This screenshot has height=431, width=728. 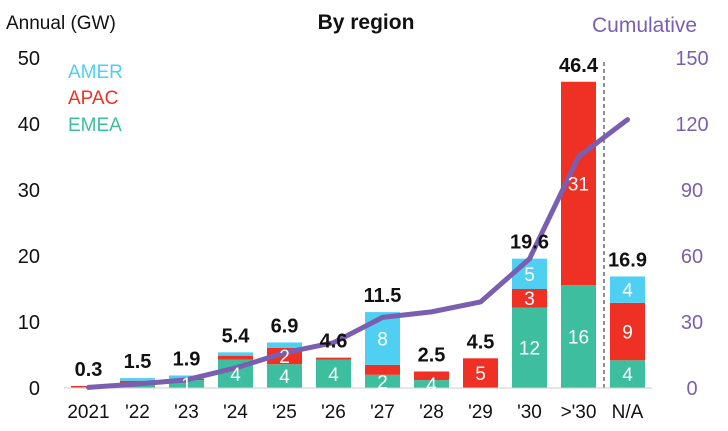 What do you see at coordinates (29, 224) in the screenshot?
I see `left-axis: 0 10 20 30 40 50` at bounding box center [29, 224].